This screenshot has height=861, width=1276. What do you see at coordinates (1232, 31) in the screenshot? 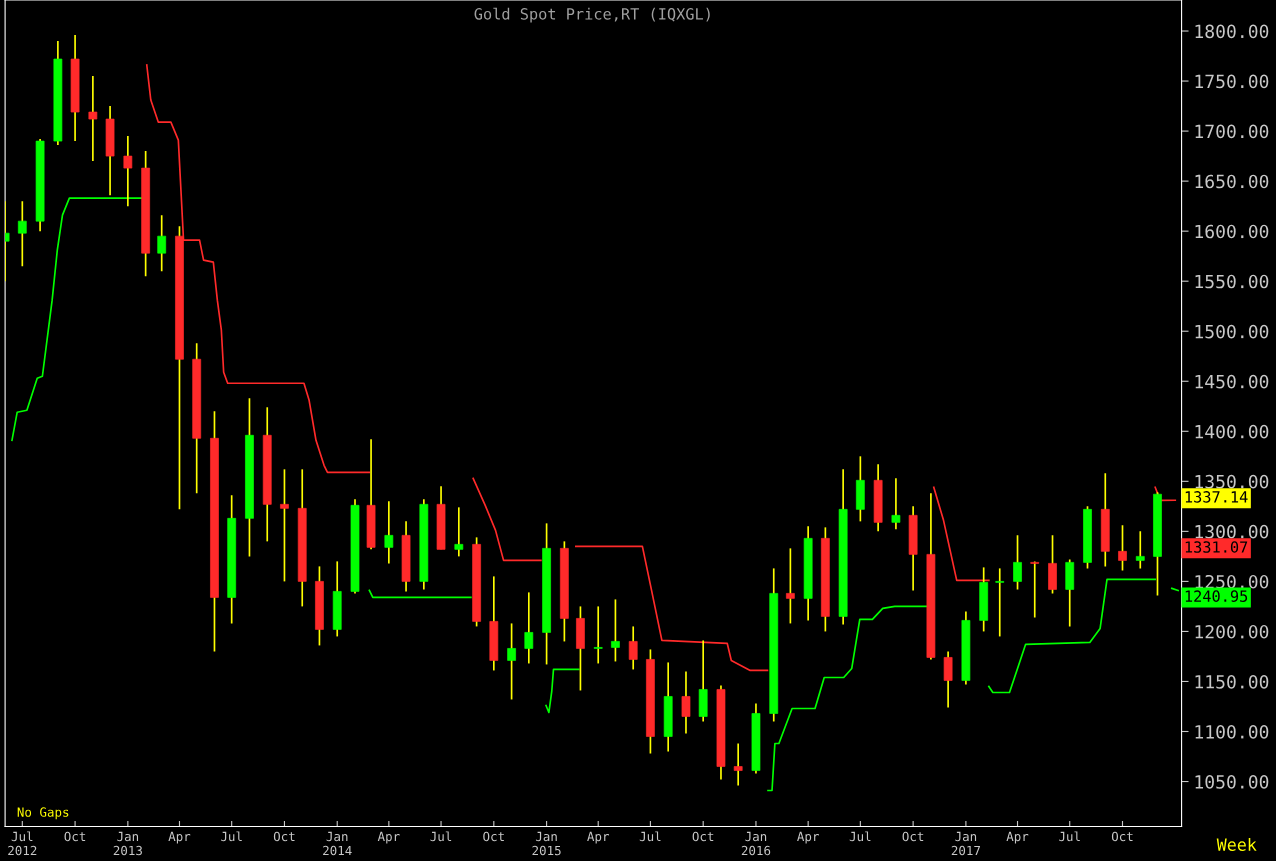
I see `y-tick-label: 1800.00` at bounding box center [1232, 31].